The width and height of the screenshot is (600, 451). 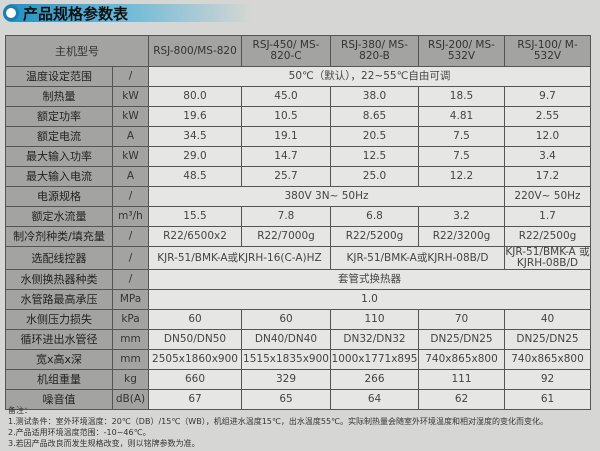 What do you see at coordinates (77, 51) in the screenshot?
I see `header-label: 主机型号` at bounding box center [77, 51].